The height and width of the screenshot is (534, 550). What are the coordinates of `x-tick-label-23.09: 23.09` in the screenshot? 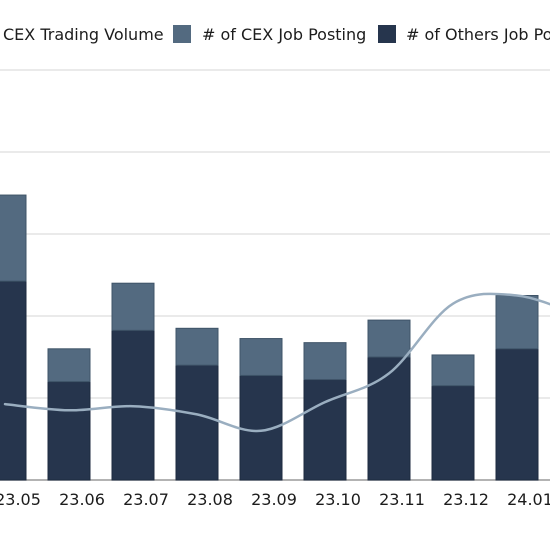 It's located at (274, 499).